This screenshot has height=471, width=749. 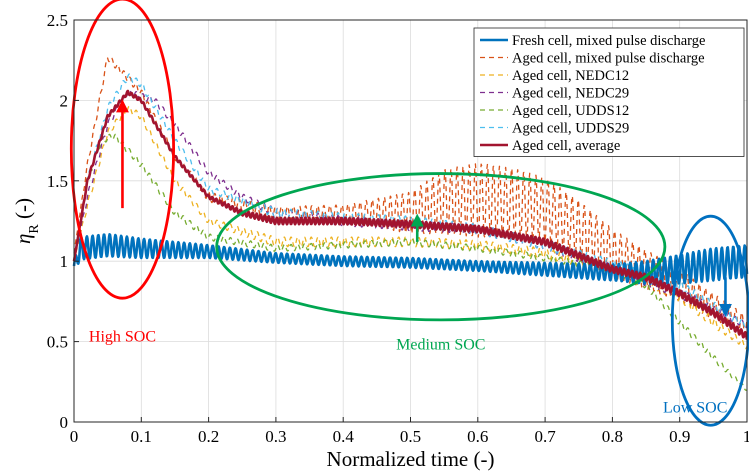 What do you see at coordinates (275, 436) in the screenshot?
I see `x-tick-label: 0.3` at bounding box center [275, 436].